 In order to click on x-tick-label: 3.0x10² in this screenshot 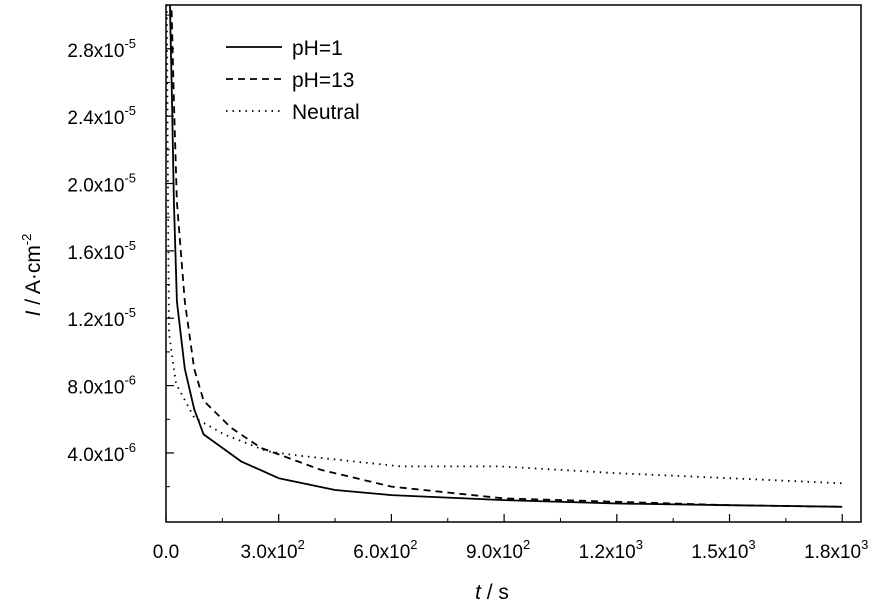, I will do `click(273, 550)`.